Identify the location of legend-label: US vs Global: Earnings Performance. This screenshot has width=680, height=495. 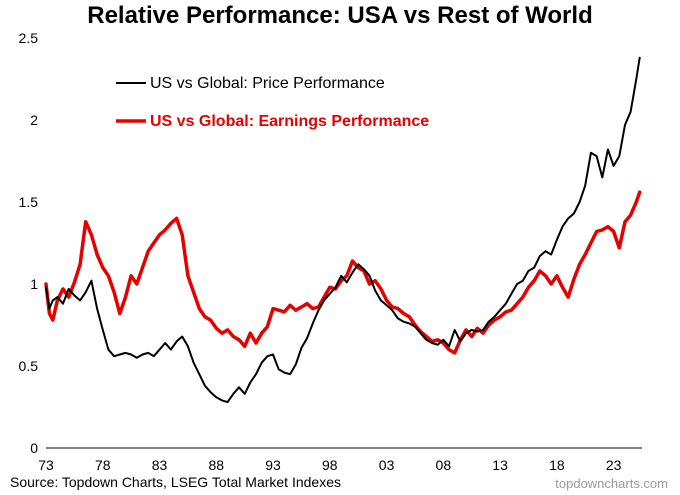
(289, 121).